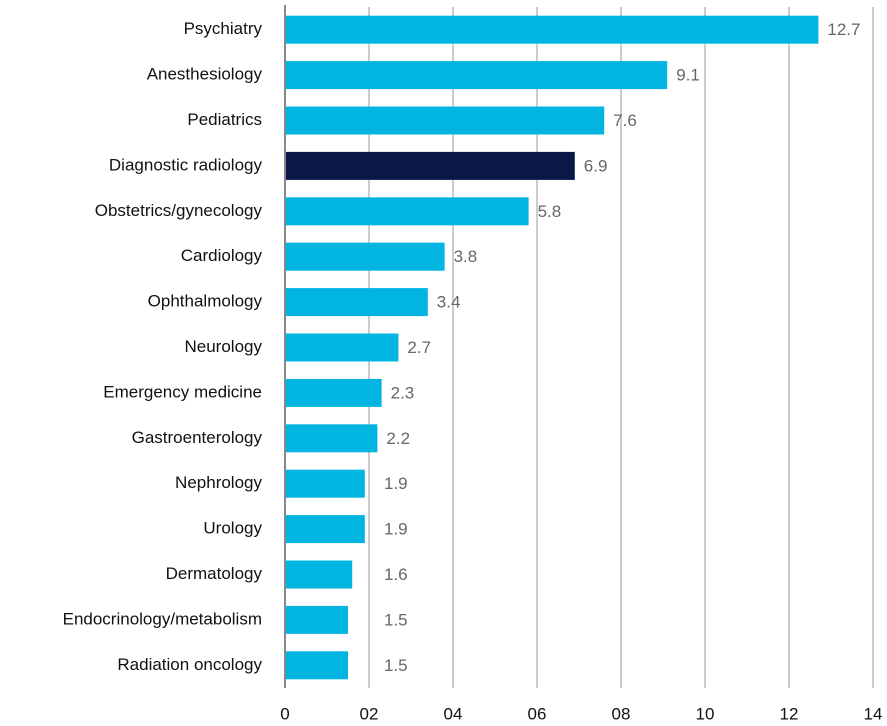  What do you see at coordinates (398, 438) in the screenshot?
I see `value-label: 2.2` at bounding box center [398, 438].